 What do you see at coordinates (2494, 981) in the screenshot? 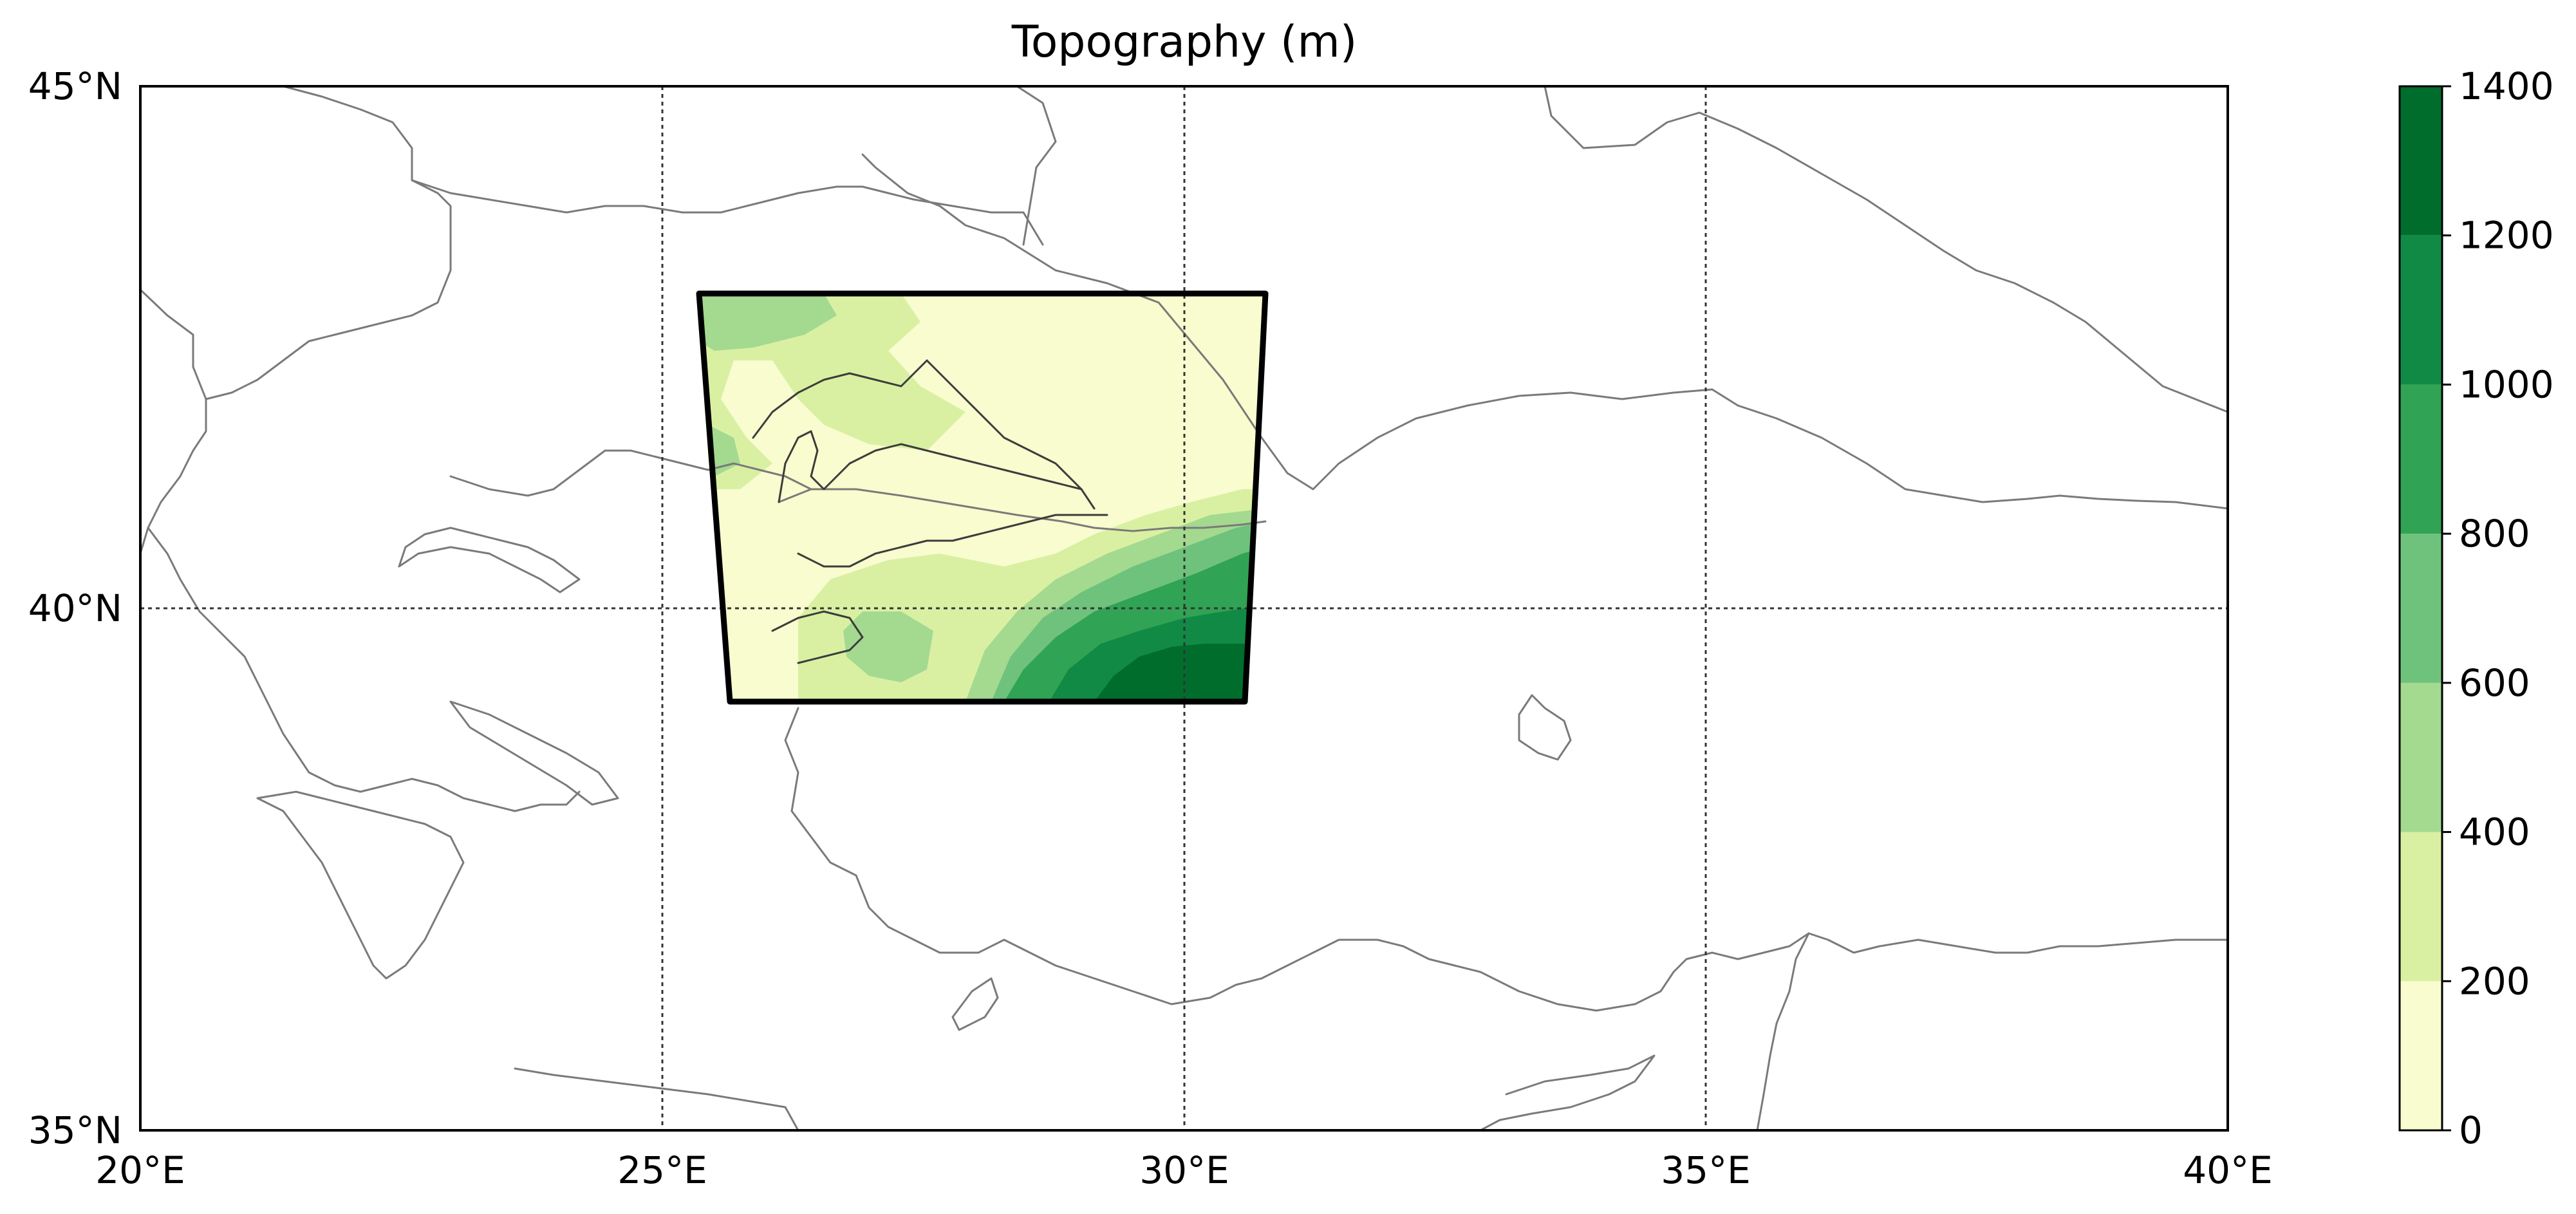
I see `colorbar-tick-label: 200` at bounding box center [2494, 981].